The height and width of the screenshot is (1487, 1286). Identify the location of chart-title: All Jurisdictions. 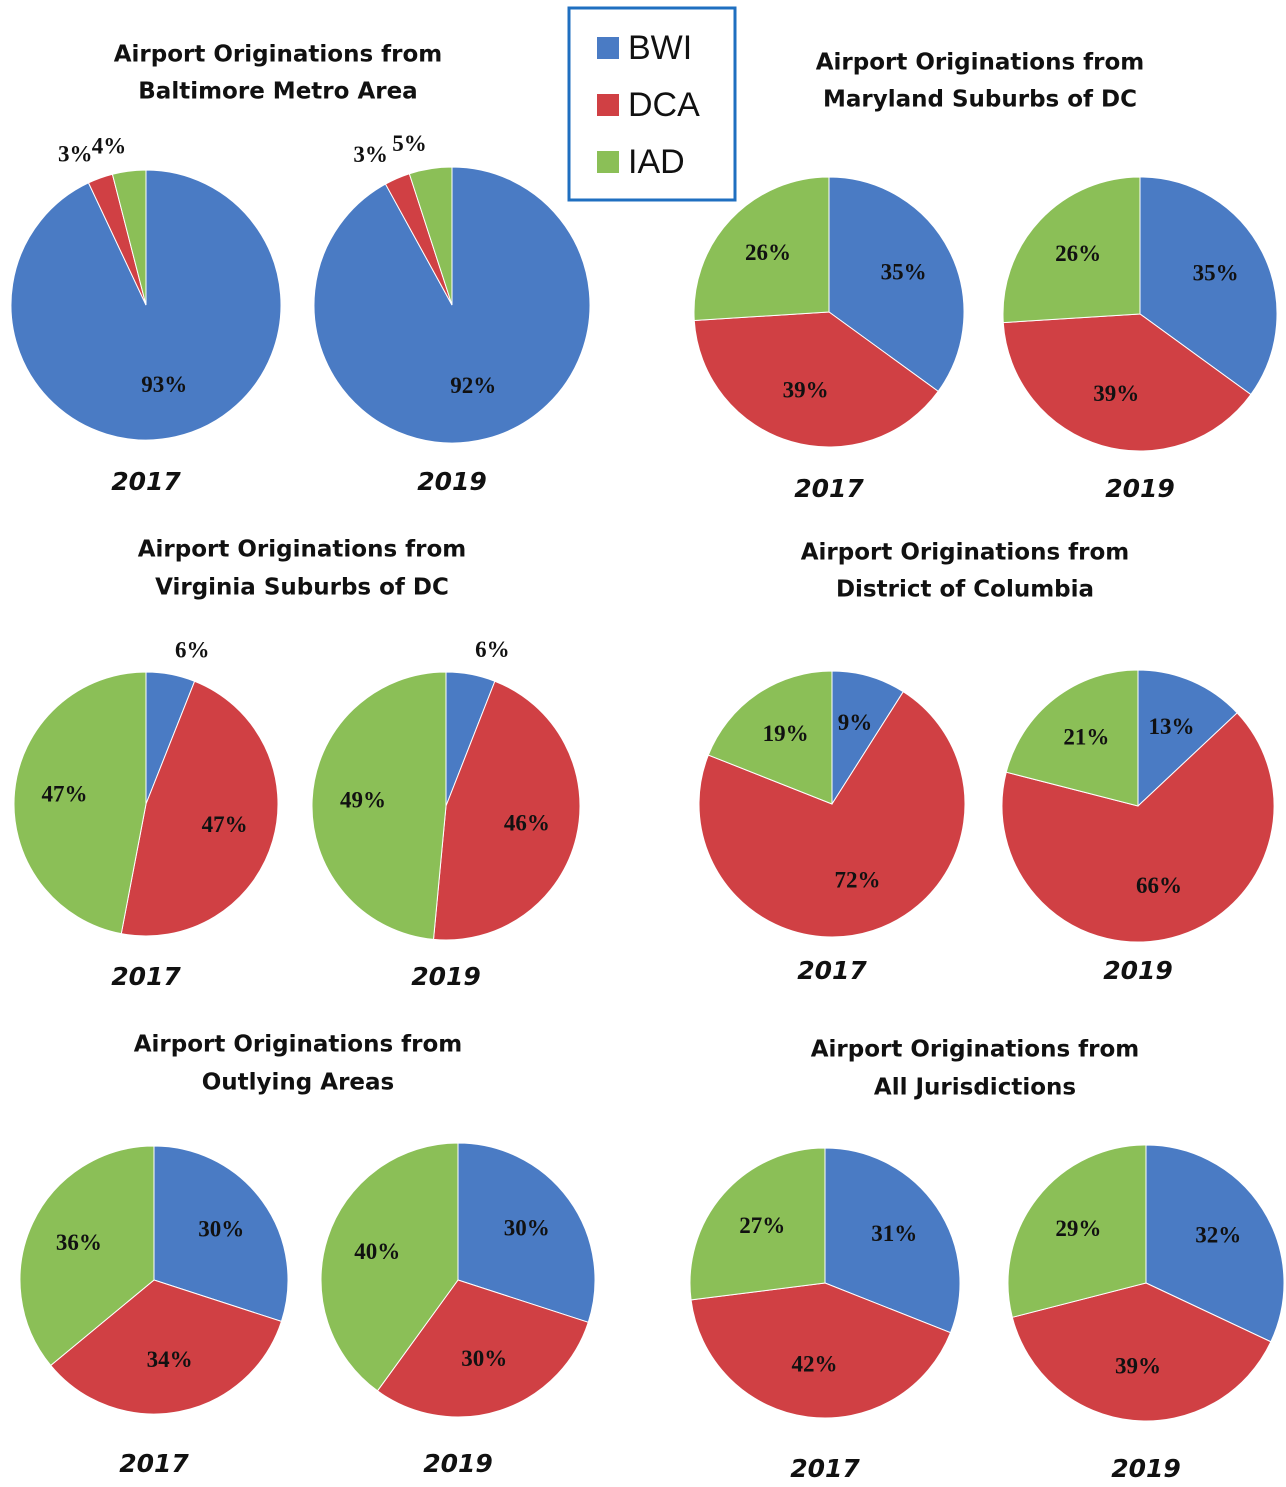
(975, 1088).